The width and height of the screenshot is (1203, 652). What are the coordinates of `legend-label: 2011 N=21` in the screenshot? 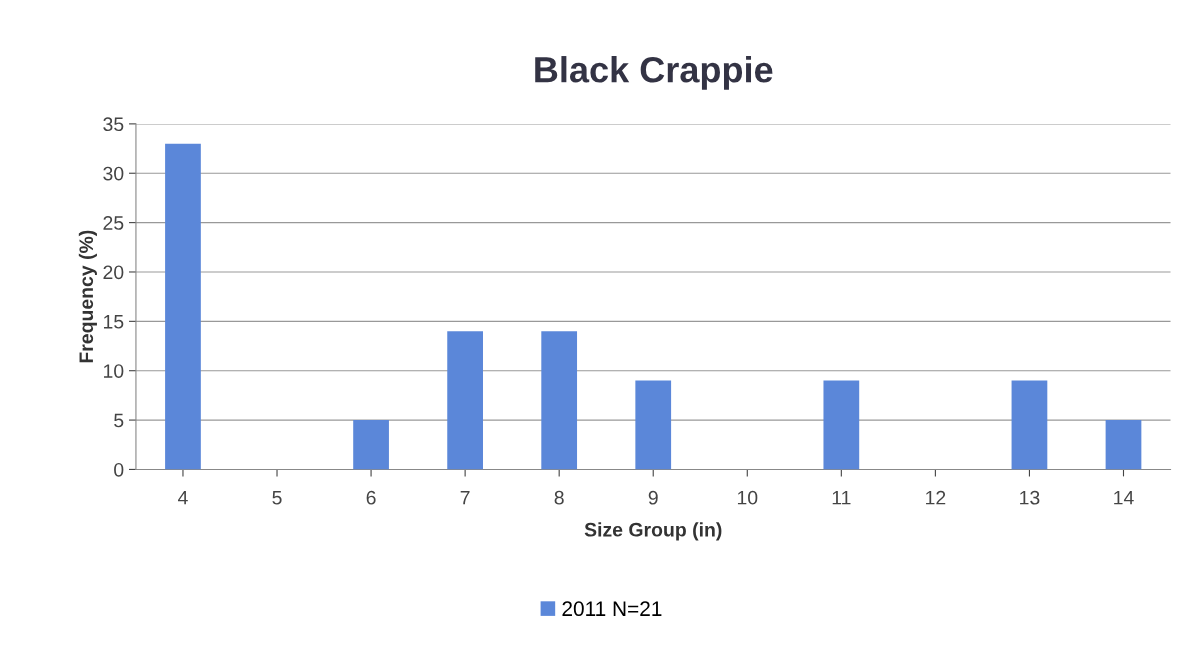 It's located at (612, 609).